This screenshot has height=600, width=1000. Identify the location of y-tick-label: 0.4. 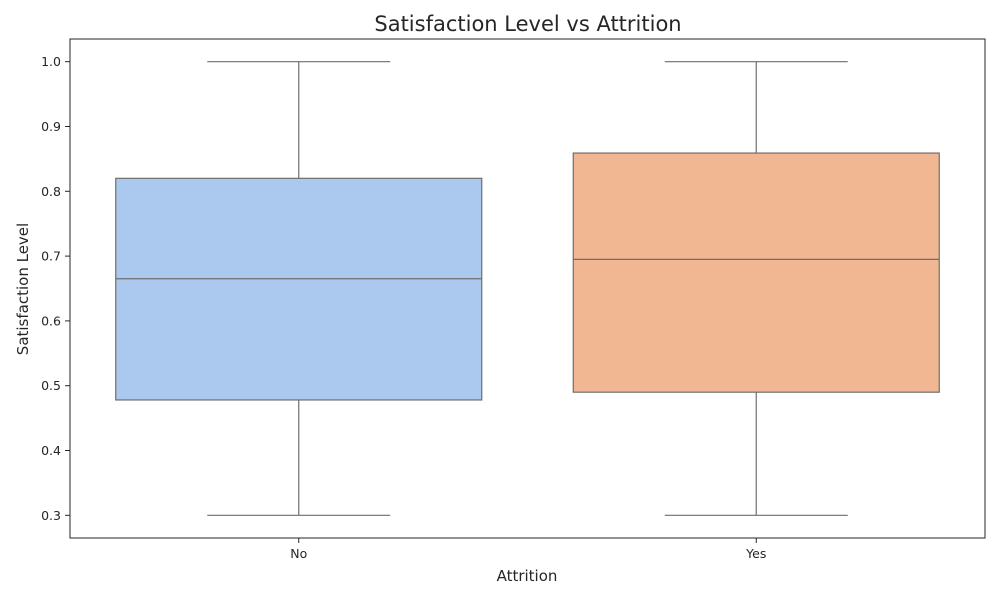
(51, 450).